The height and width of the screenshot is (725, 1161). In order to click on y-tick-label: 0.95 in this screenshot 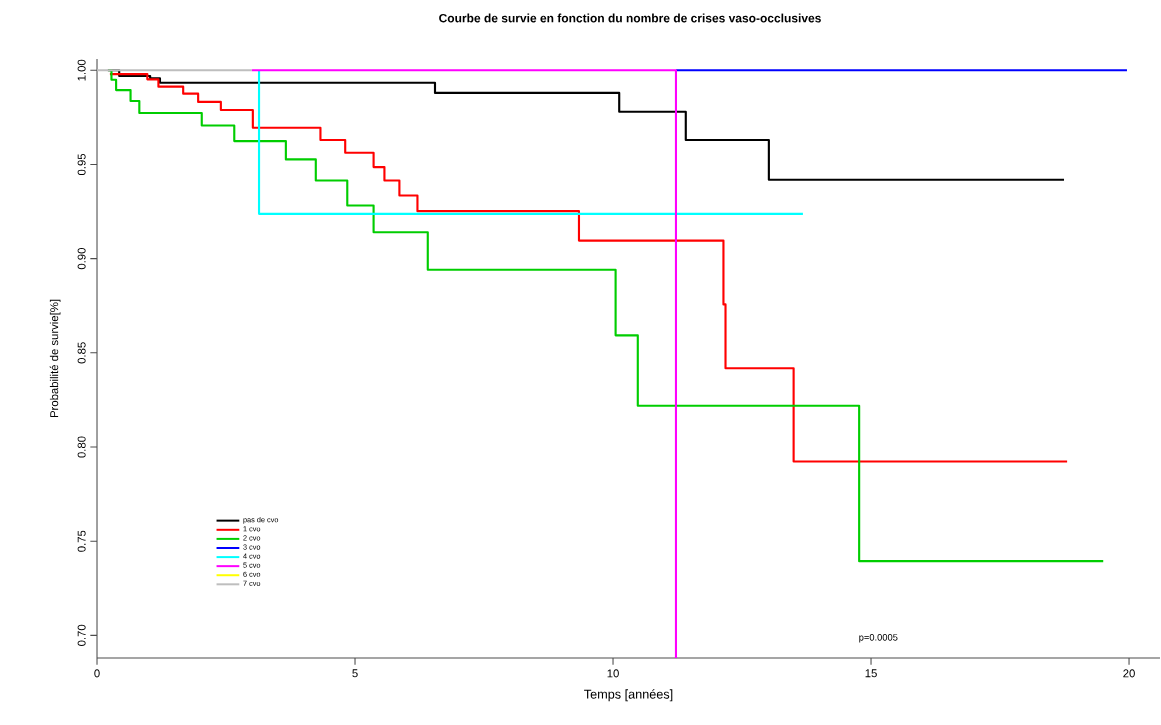, I will do `click(81, 164)`.